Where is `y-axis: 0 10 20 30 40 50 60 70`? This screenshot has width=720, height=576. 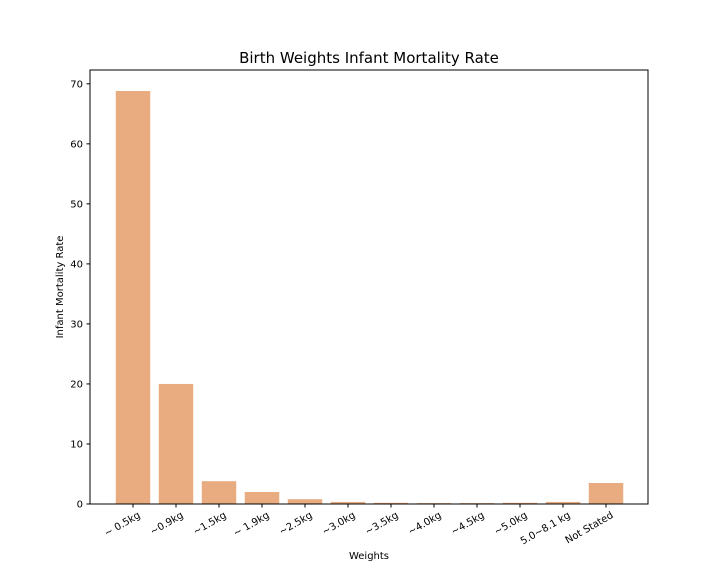
y-axis: 0 10 20 30 40 50 60 70 is located at coordinates (80, 295).